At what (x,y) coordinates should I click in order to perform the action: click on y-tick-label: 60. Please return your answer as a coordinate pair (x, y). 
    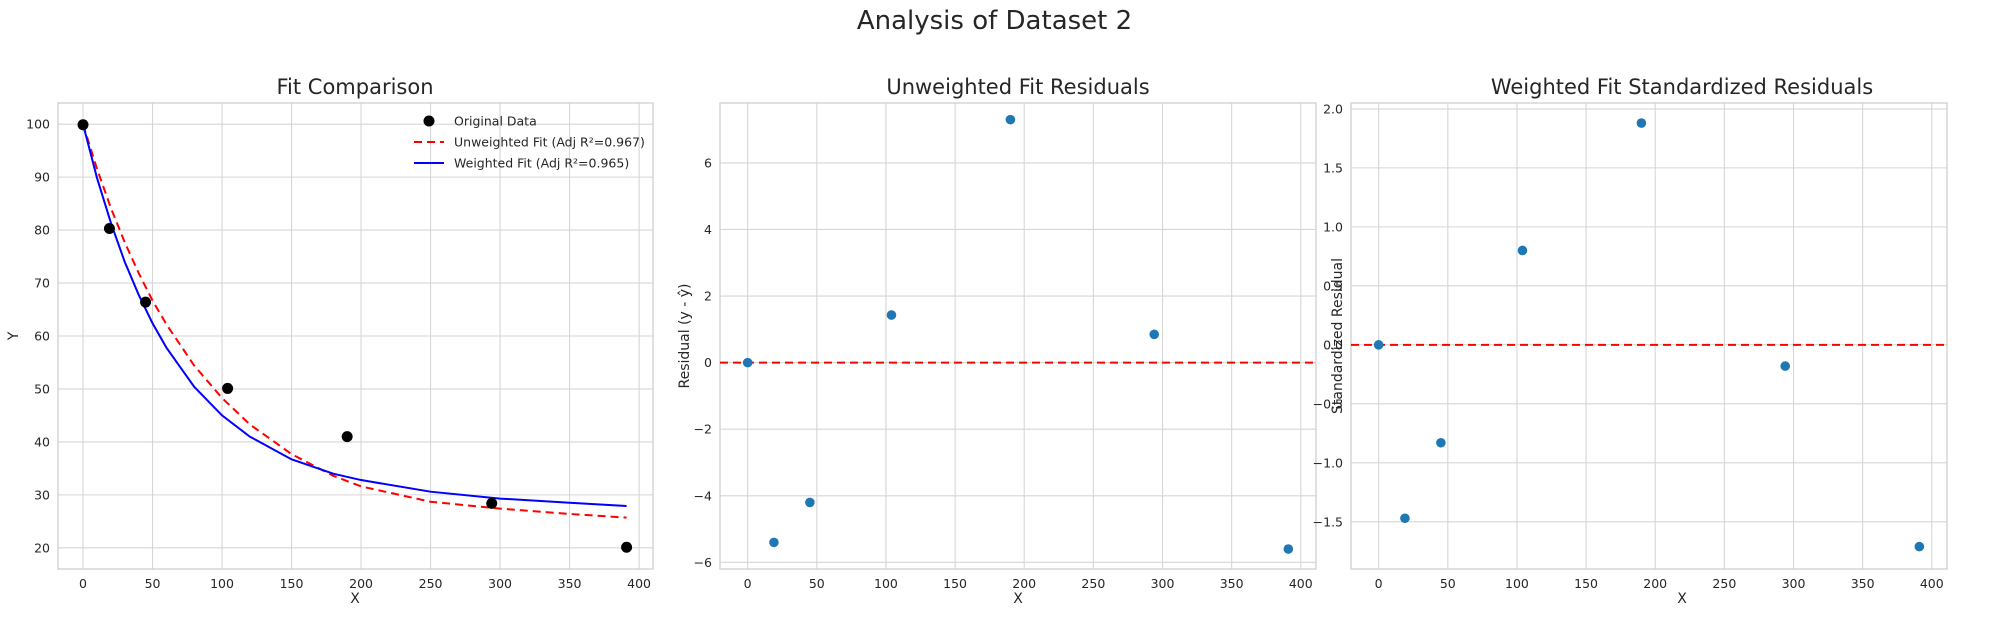
    Looking at the image, I should click on (42, 336).